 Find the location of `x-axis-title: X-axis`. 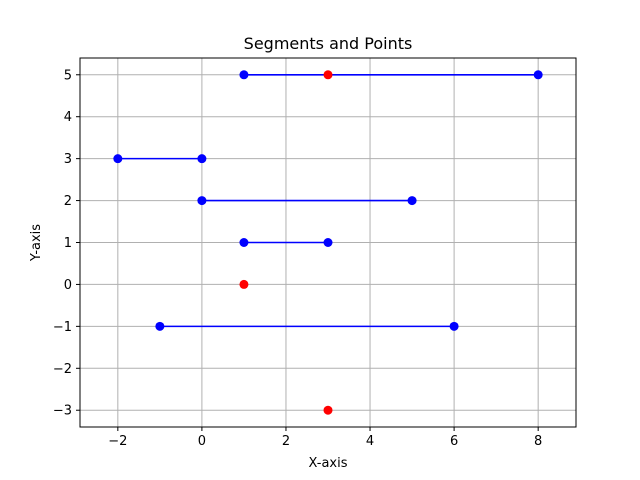

x-axis-title: X-axis is located at coordinates (328, 463).